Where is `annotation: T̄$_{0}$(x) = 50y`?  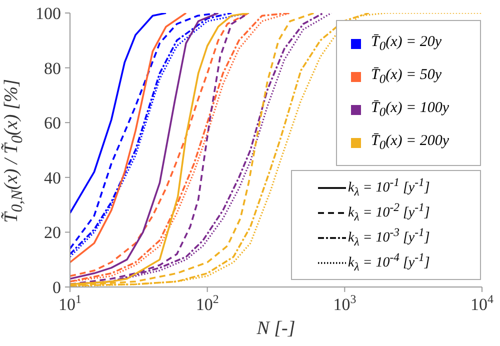 annotation: T̄$_{0}$(x) = 50y is located at coordinates (406, 76).